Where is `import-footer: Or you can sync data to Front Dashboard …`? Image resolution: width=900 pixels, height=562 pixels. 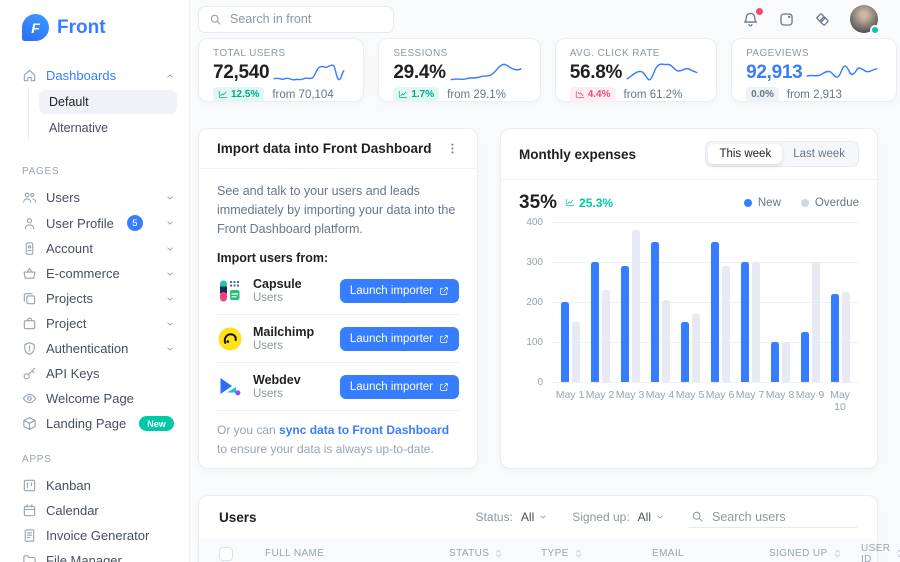 import-footer: Or you can sync data to Front Dashboard … is located at coordinates (338, 435).